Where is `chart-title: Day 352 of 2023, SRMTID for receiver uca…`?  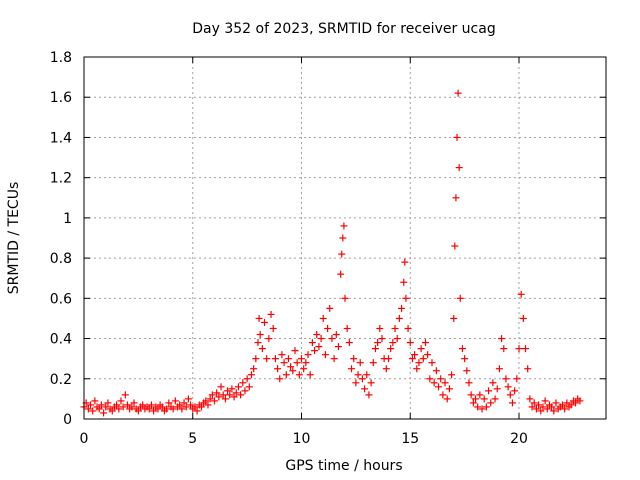
chart-title: Day 352 of 2023, SRMTID for receiver uca… is located at coordinates (343, 29).